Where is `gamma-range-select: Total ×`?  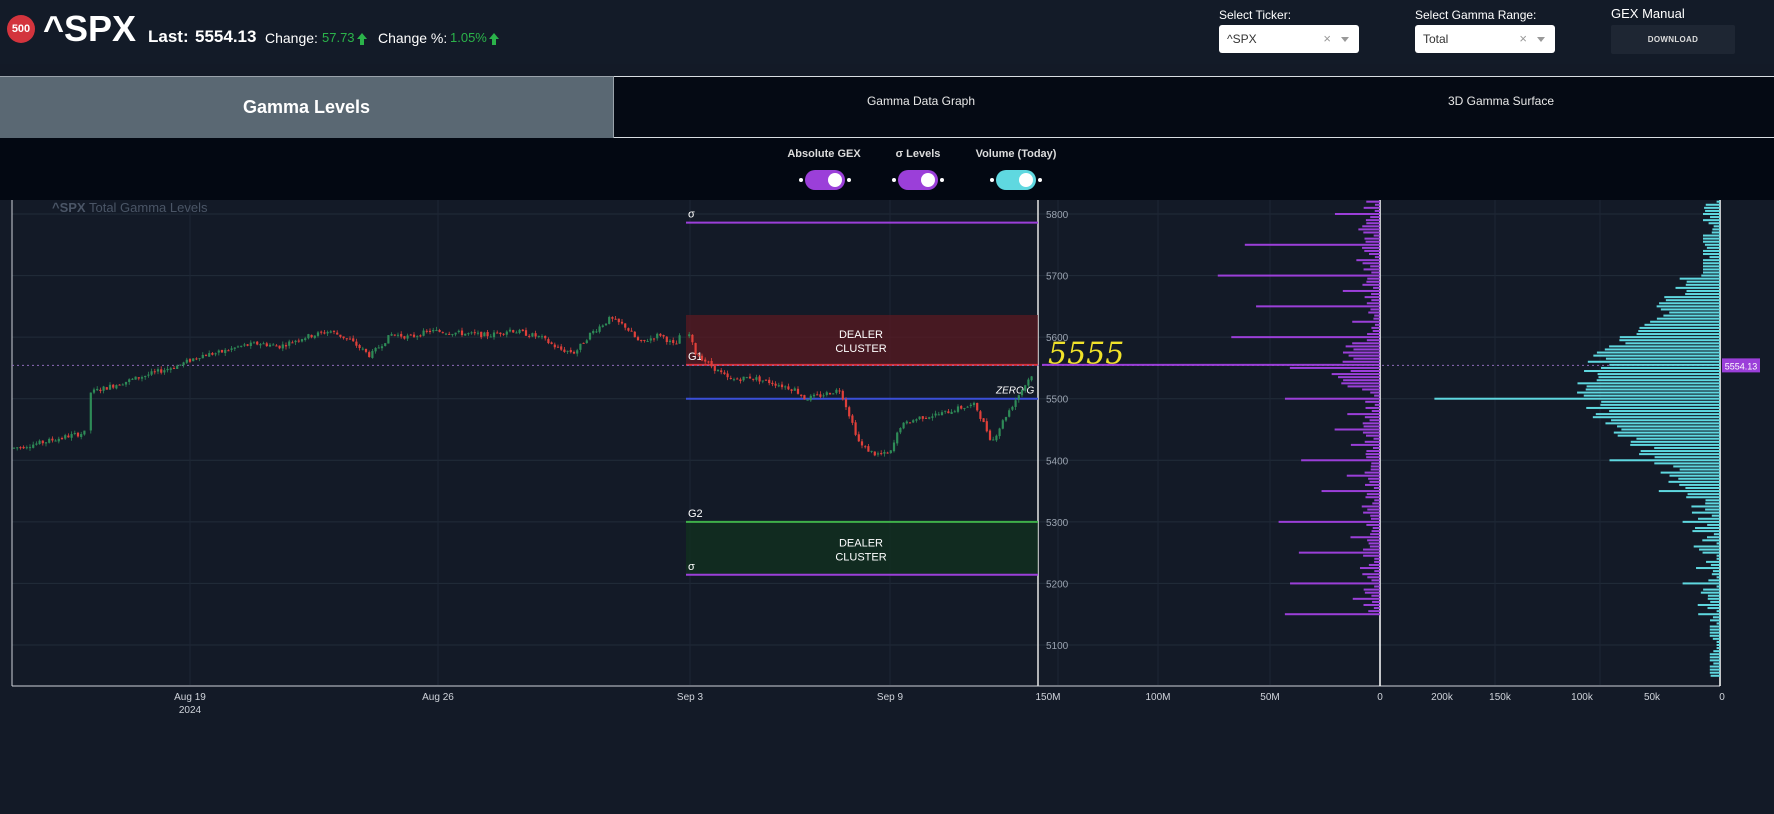
gamma-range-select: Total × is located at coordinates (1485, 39).